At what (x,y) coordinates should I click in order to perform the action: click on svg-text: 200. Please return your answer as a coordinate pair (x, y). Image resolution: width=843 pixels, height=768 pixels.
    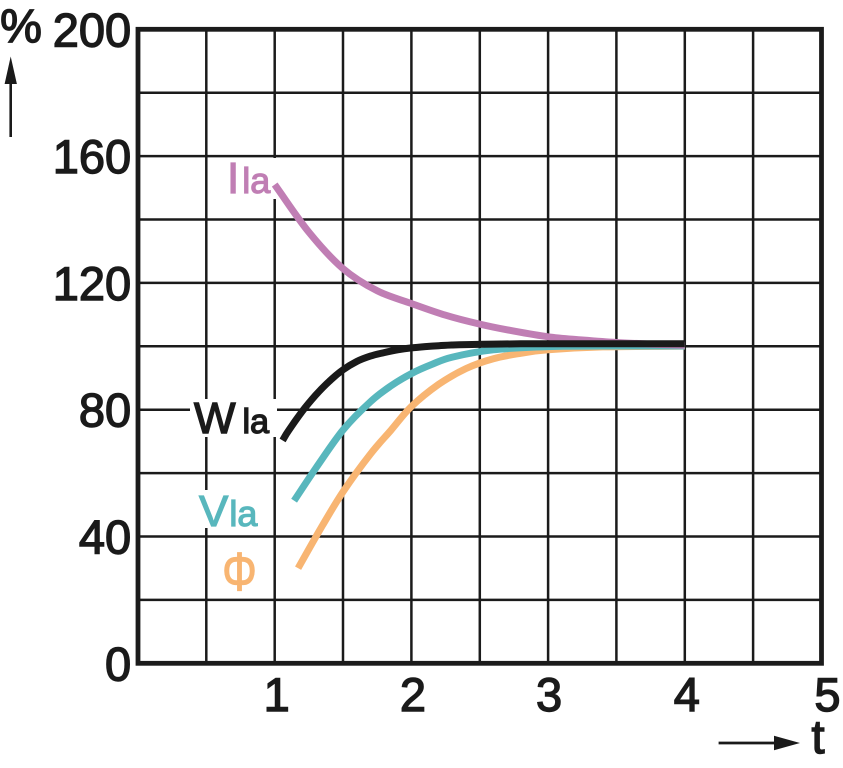
    Looking at the image, I should click on (92, 29).